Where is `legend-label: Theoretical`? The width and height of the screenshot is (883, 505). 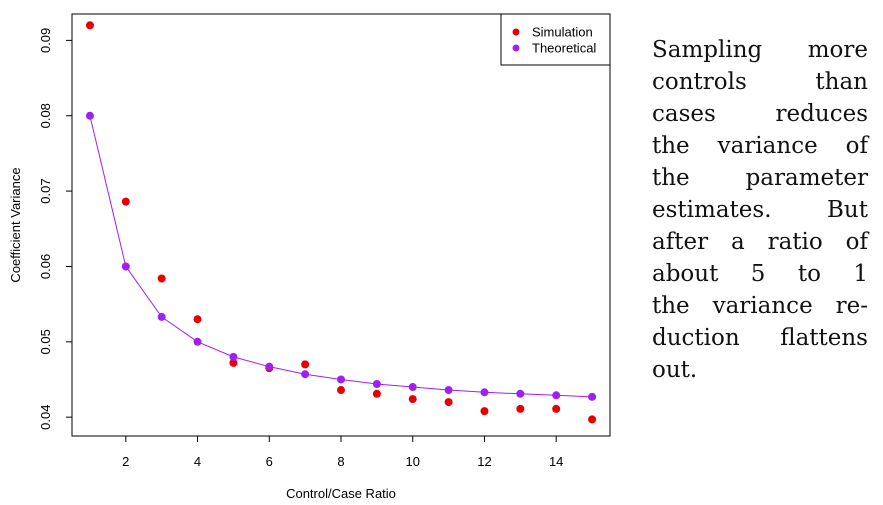 legend-label: Theoretical is located at coordinates (564, 48).